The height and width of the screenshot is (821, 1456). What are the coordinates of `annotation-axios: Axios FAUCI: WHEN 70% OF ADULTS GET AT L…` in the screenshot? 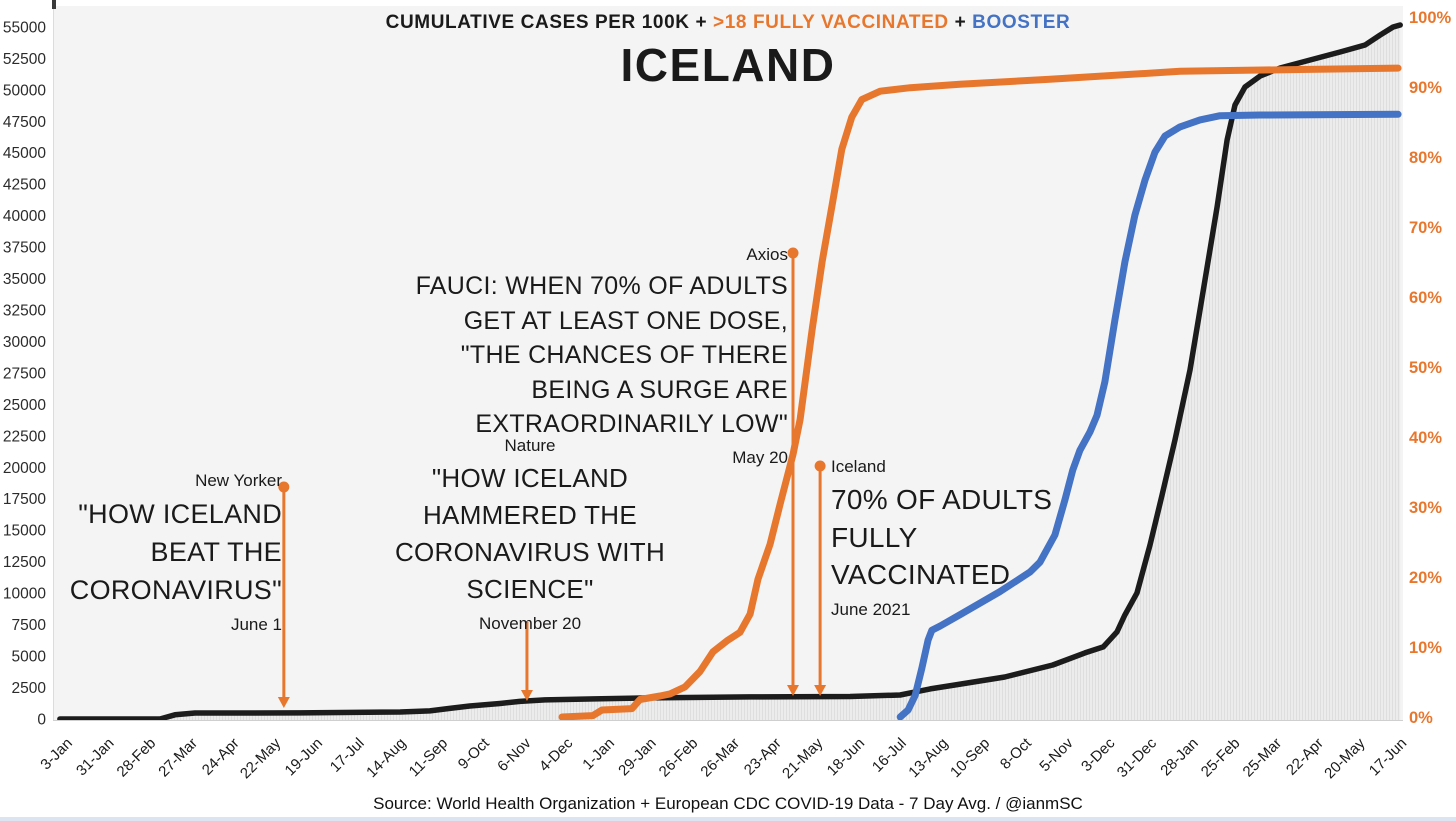 It's located at (588, 356).